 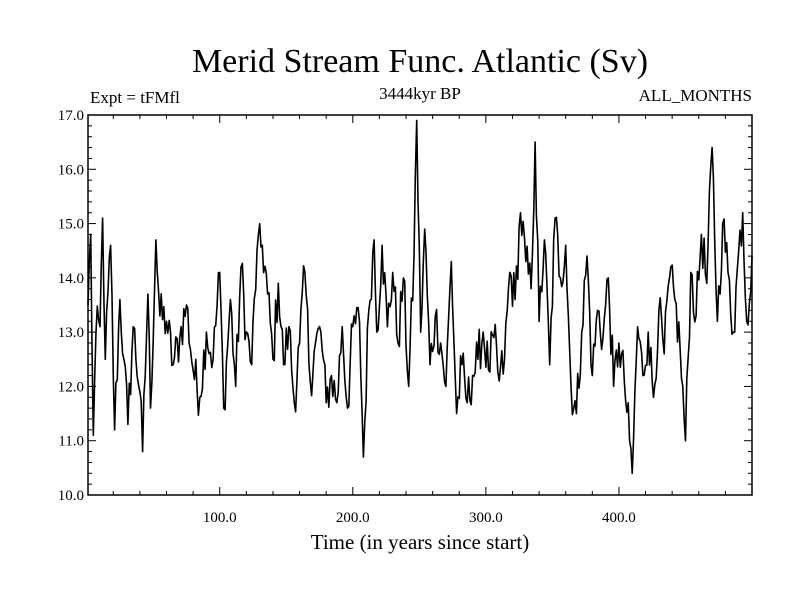 What do you see at coordinates (71, 333) in the screenshot?
I see `y-tick-label: 13.0` at bounding box center [71, 333].